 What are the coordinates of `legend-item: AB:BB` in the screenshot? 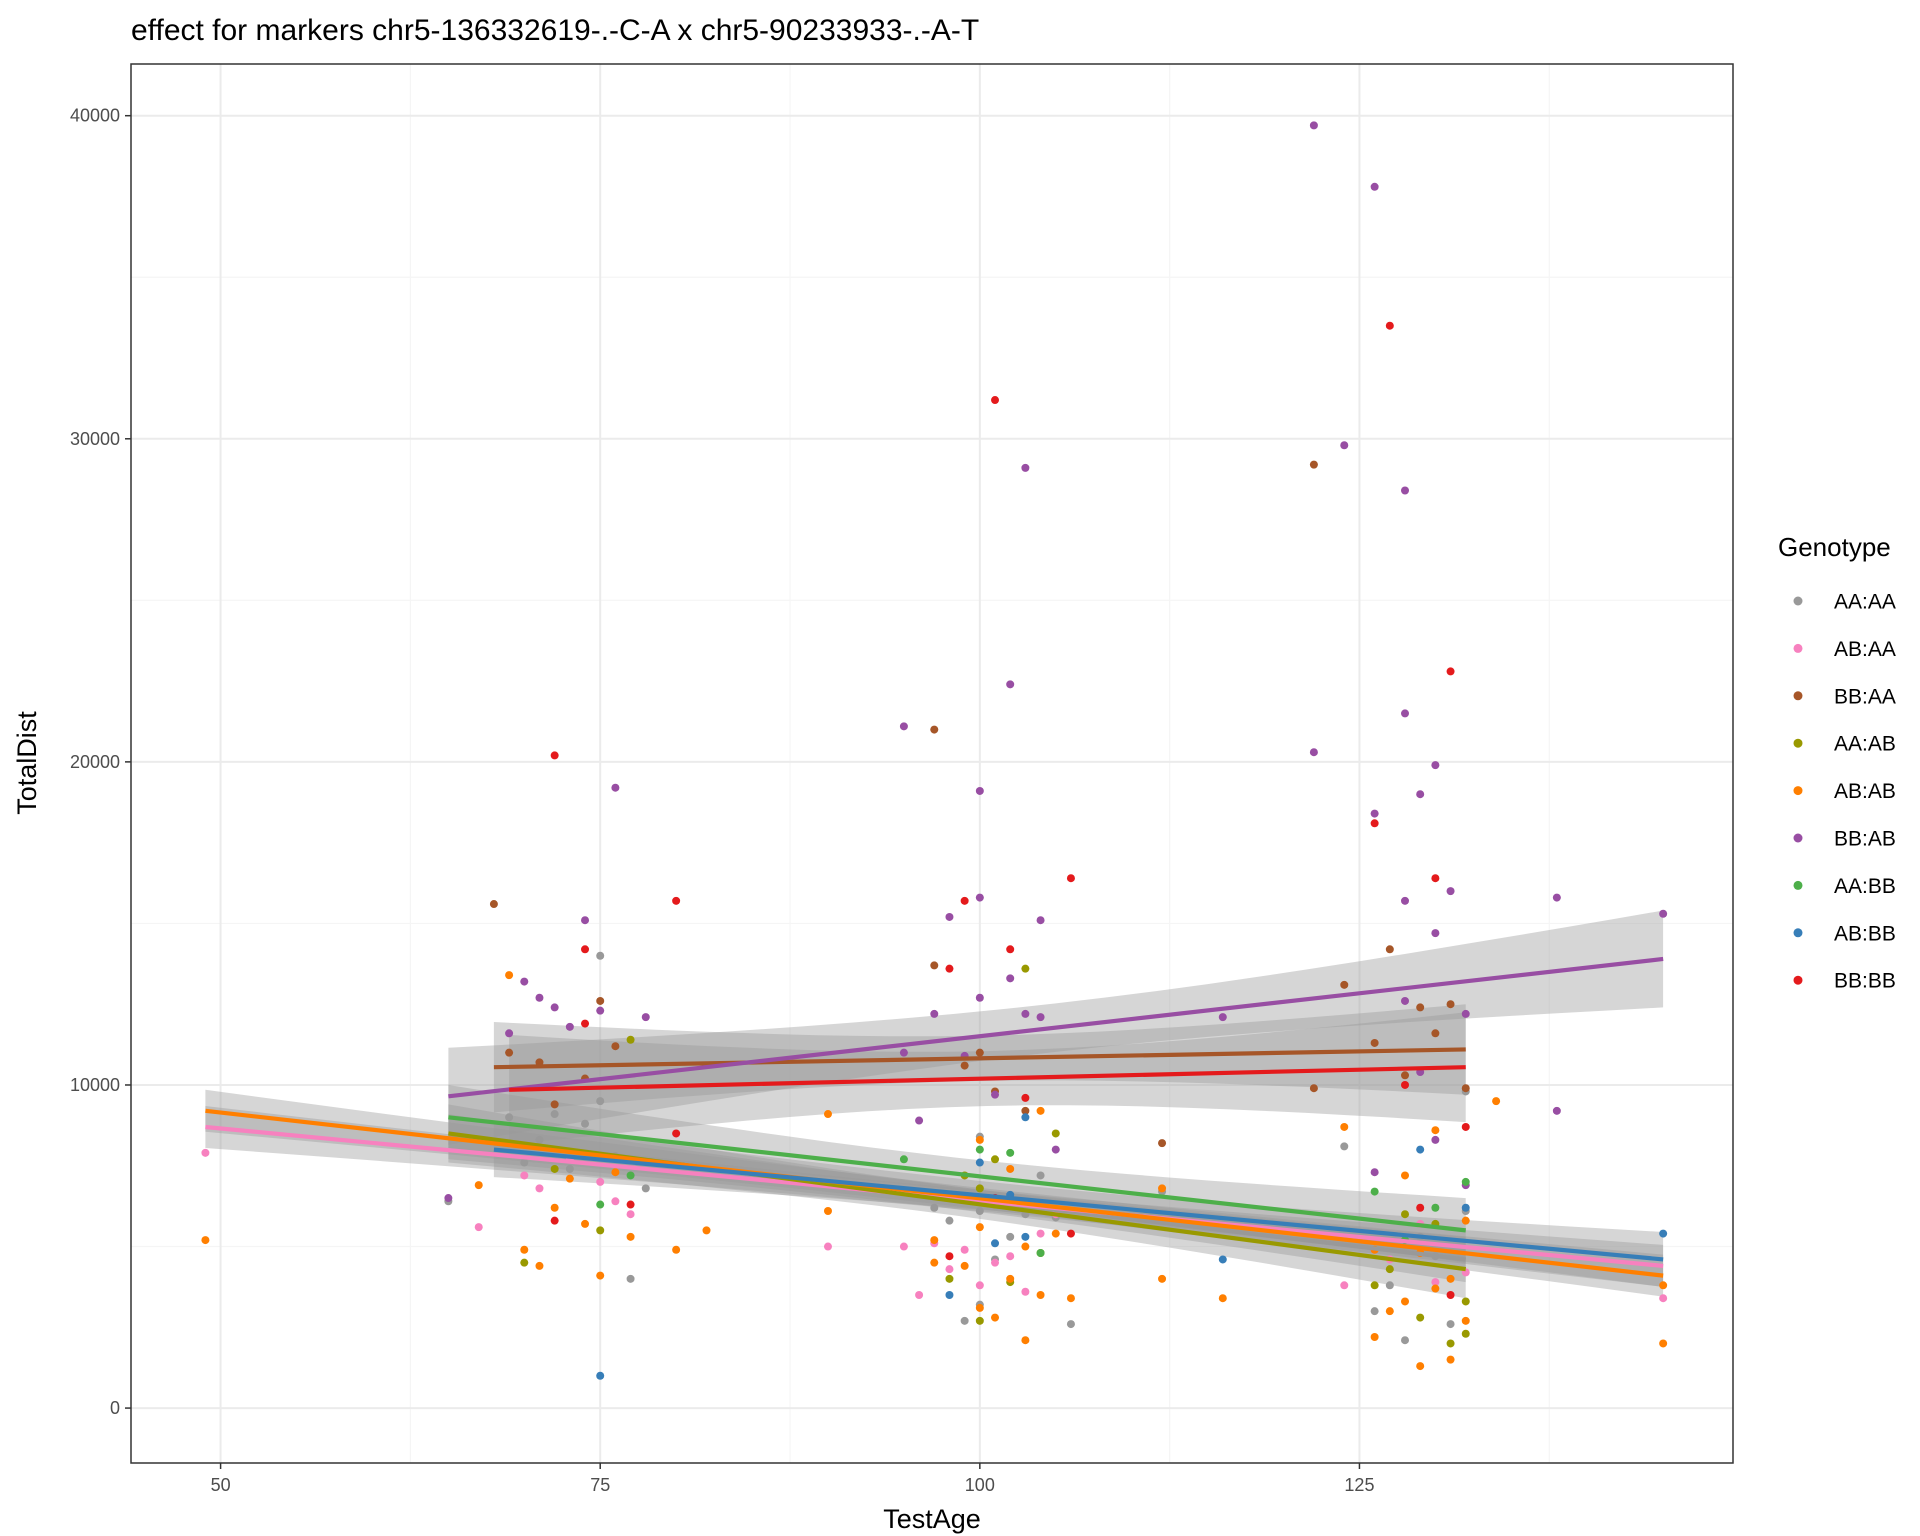 It's located at (1844, 933).